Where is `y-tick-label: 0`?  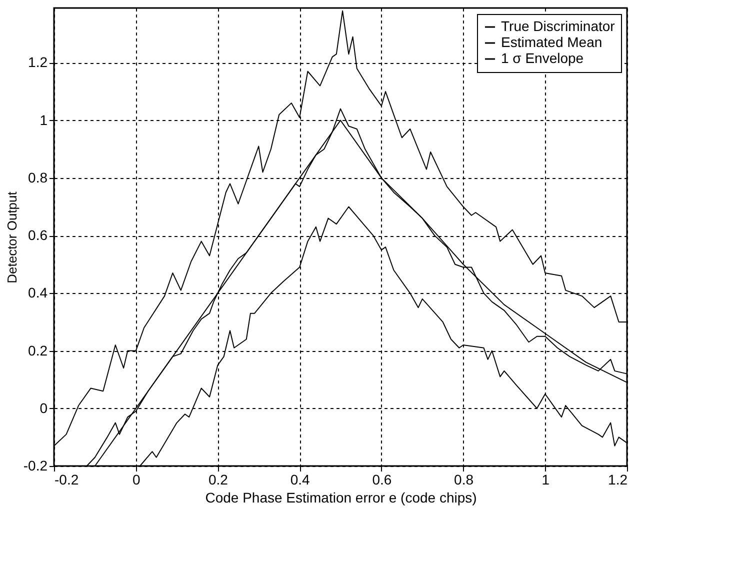 y-tick-label: 0 is located at coordinates (44, 408).